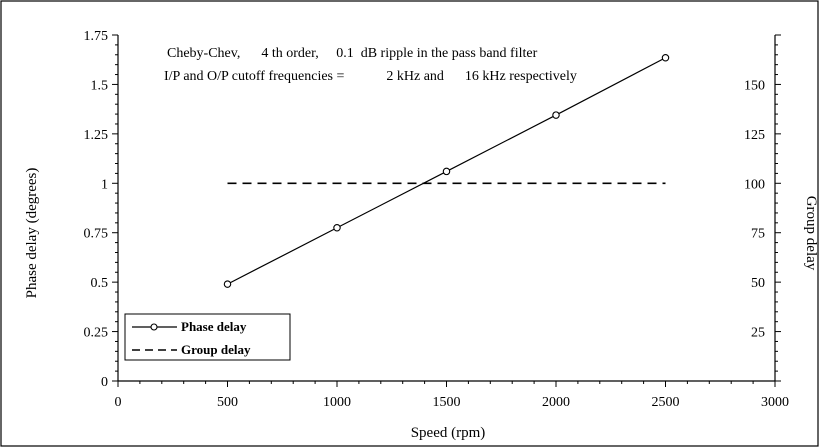 This screenshot has width=820, height=448. I want to click on y2-axis-title: Group delay, so click(811, 233).